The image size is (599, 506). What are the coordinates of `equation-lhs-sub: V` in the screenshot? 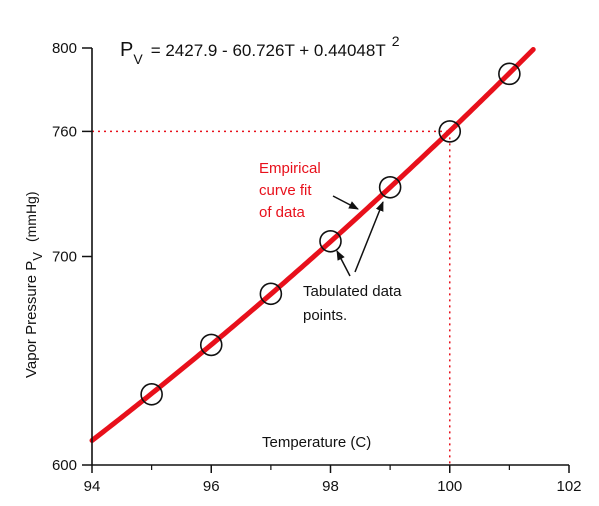 It's located at (138, 59).